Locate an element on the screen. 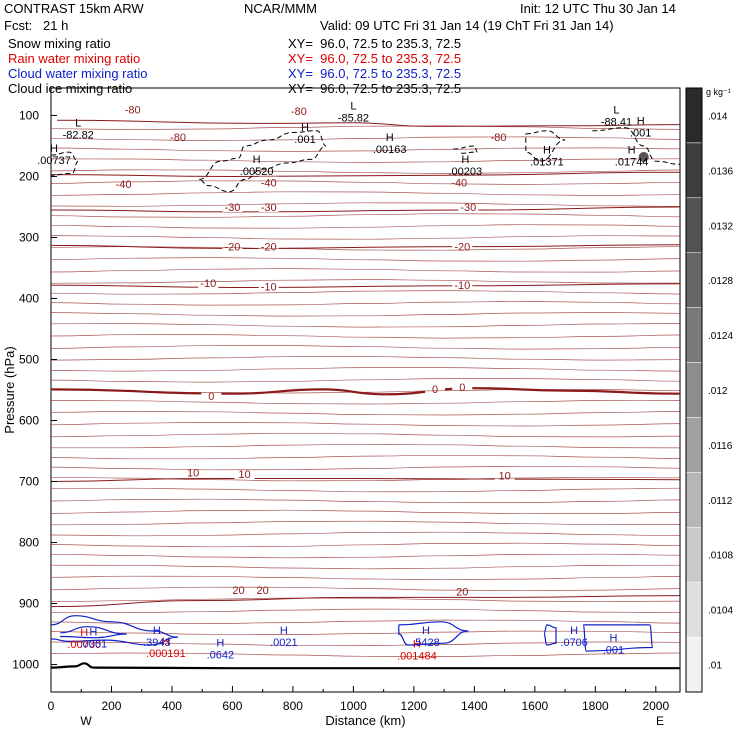 The image size is (740, 740). colorbar-tick-label: .0124 is located at coordinates (720, 336).